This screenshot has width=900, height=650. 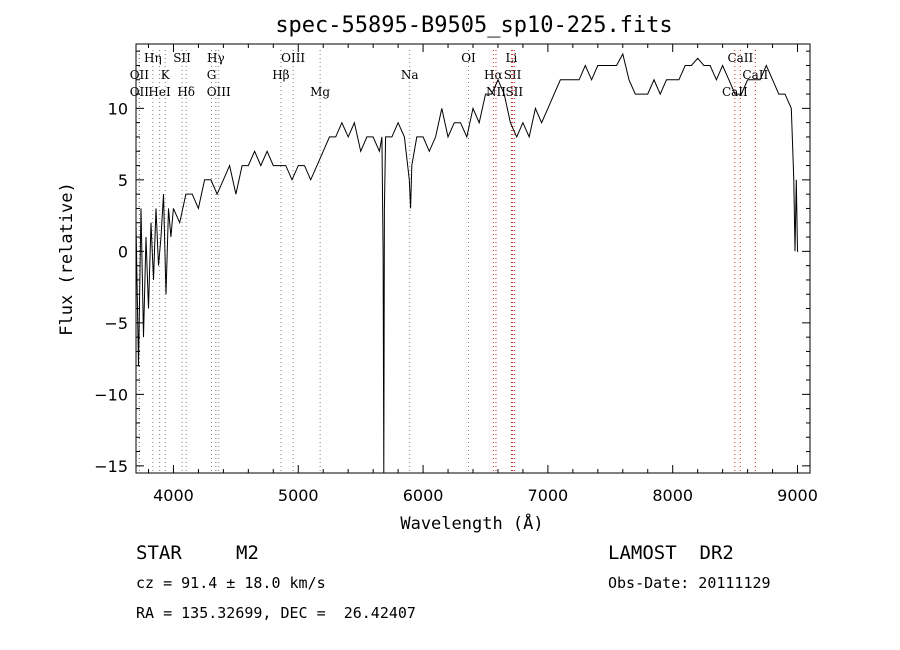 I want to click on spectral-line-label: K, so click(x=166, y=75).